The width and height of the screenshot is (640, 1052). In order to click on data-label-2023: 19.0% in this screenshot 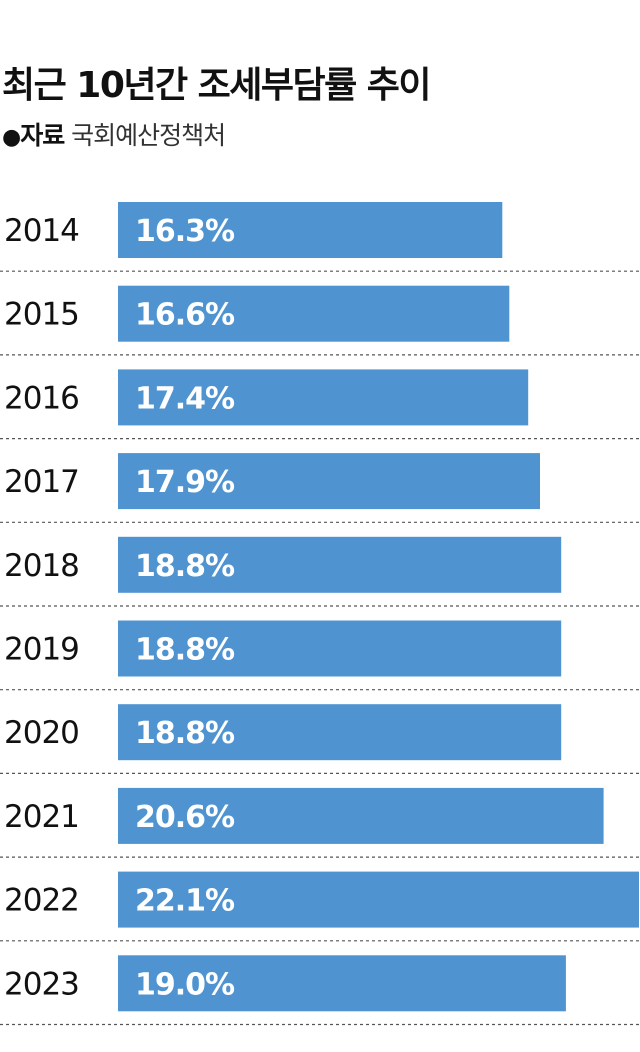, I will do `click(185, 984)`.